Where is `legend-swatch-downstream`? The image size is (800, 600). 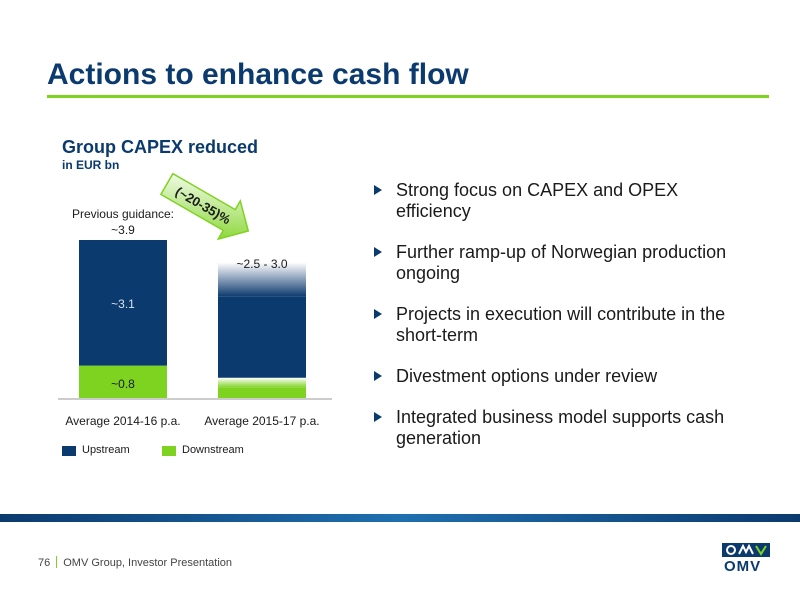
legend-swatch-downstream is located at coordinates (169, 451).